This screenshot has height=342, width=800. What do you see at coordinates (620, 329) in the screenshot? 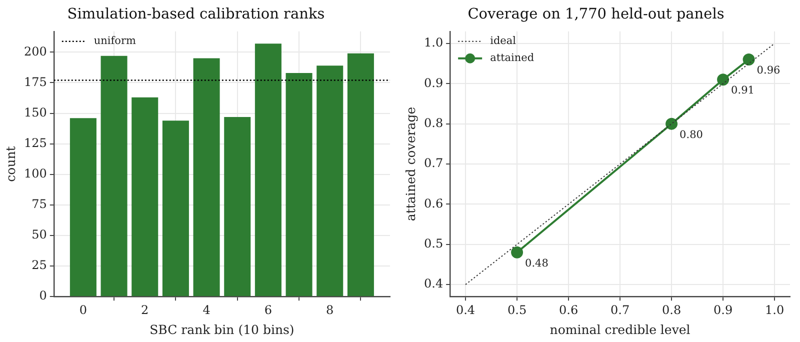
I see `x-axis-title: nominal credible level` at bounding box center [620, 329].